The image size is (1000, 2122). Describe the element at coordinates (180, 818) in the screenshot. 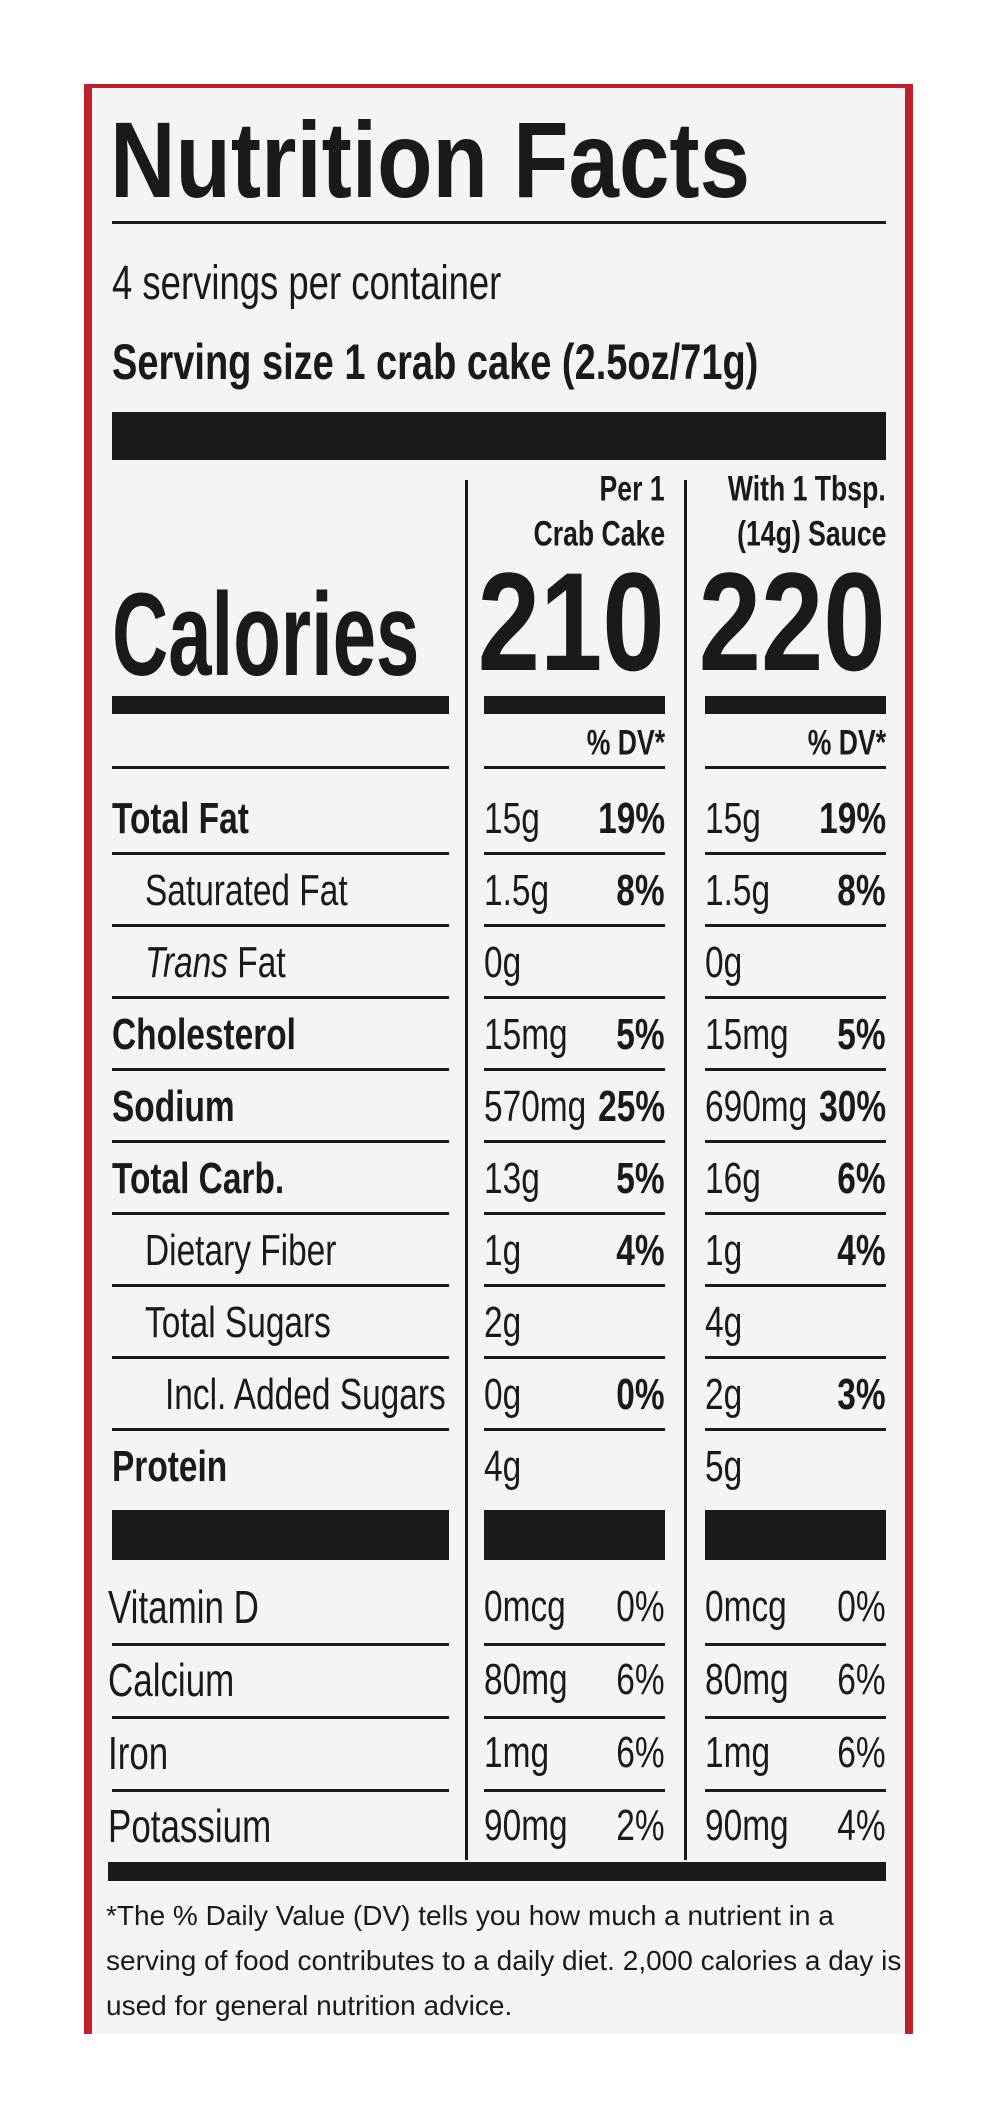

I see `nutrient-name: Total Fat` at that location.